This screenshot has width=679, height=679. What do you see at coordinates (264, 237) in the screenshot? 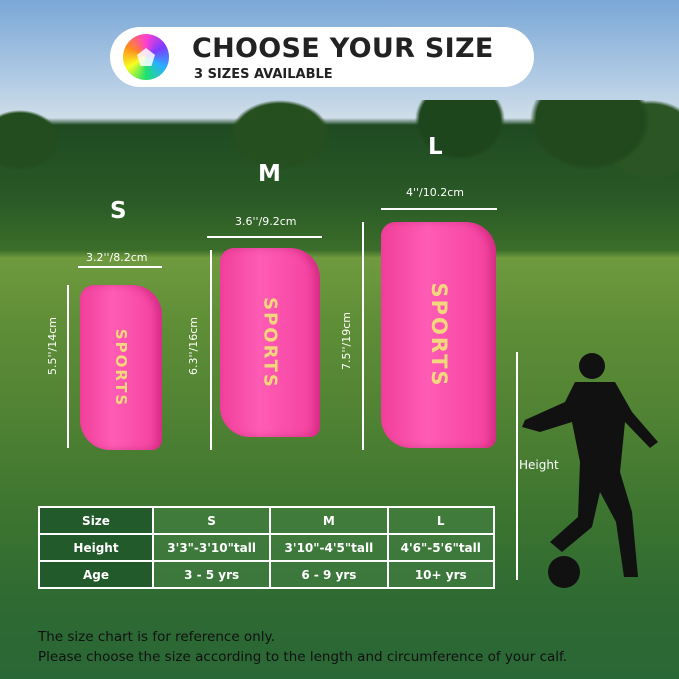
I see `width-arrow-m` at bounding box center [264, 237].